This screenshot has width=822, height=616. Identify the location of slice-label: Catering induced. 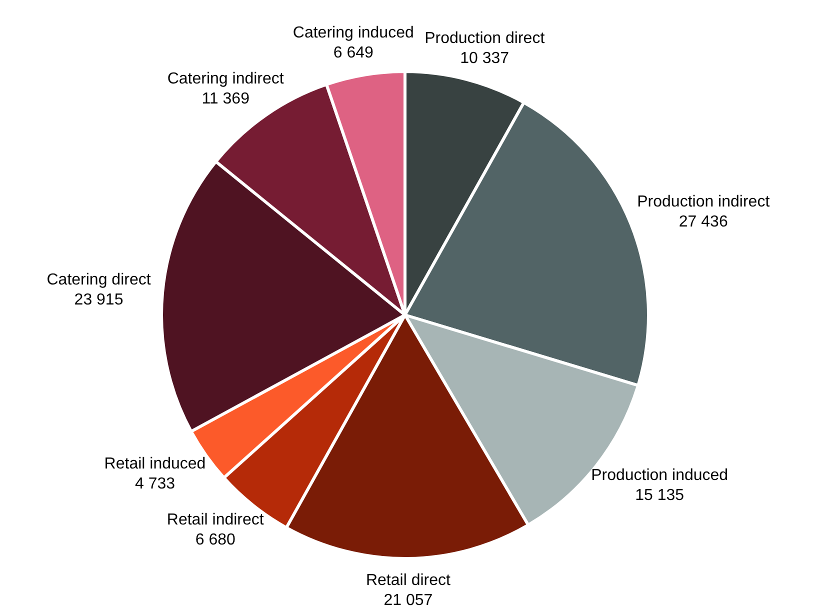
(353, 33).